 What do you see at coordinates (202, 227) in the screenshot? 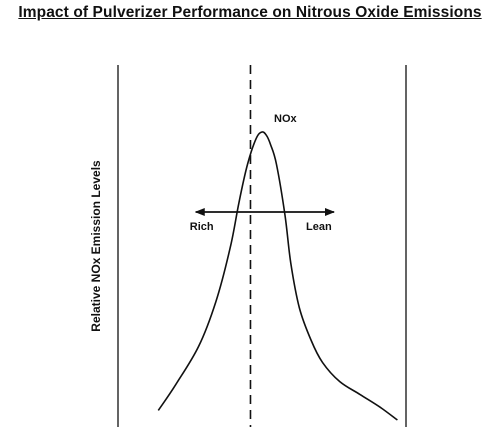
I see `rich-label: Rich` at bounding box center [202, 227].